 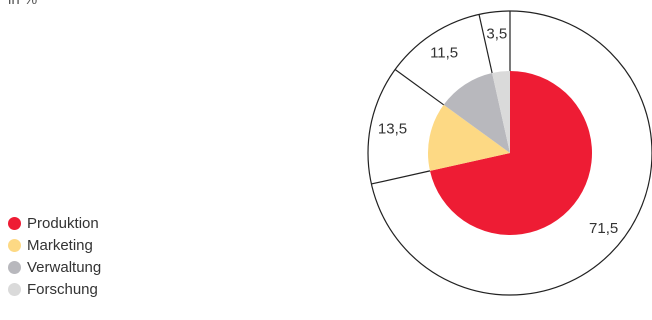 I want to click on legend-item-marketing: Marketing, so click(x=54, y=245).